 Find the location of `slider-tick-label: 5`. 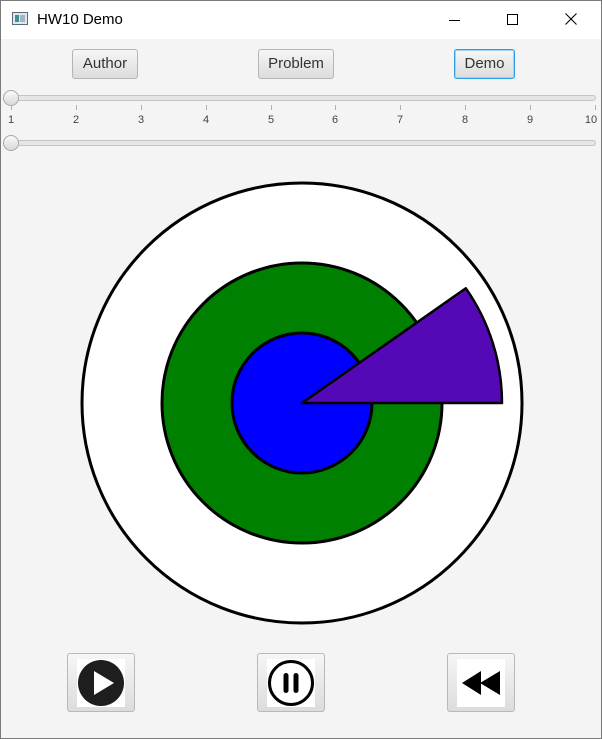

slider-tick-label: 5 is located at coordinates (271, 120).